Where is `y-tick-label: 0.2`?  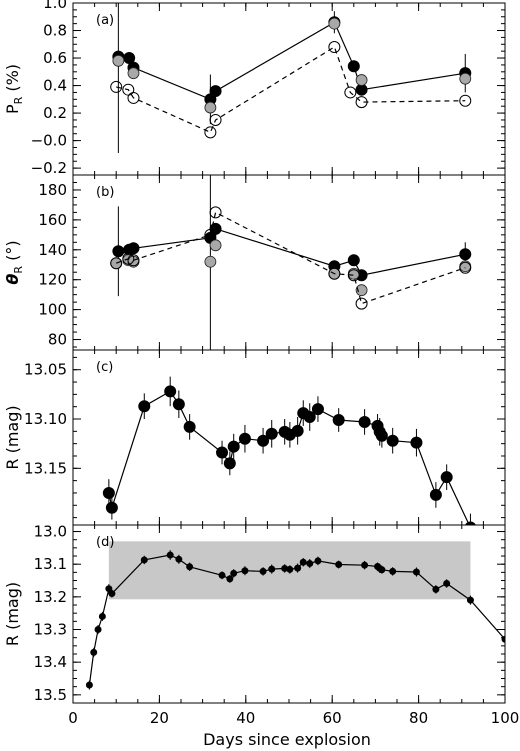
y-tick-label: 0.2 is located at coordinates (55, 113).